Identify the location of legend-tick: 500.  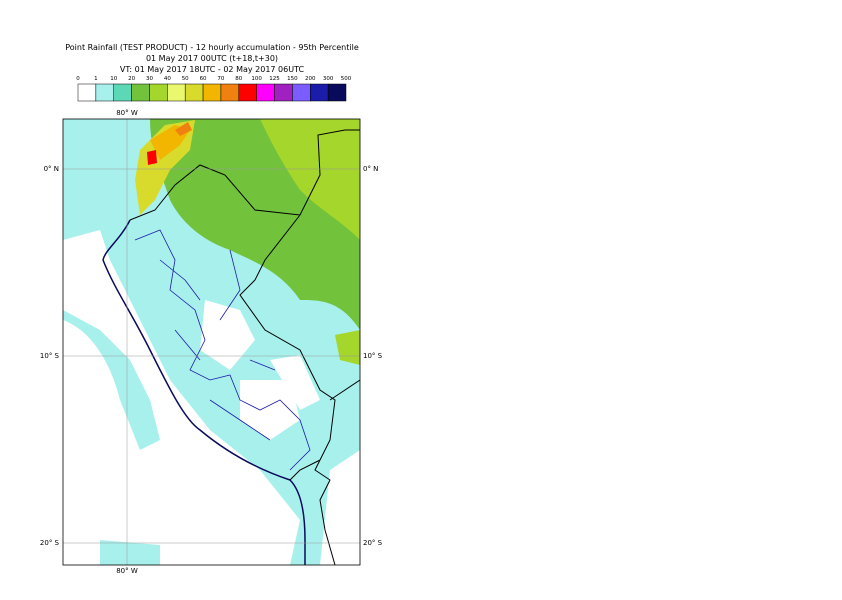
(346, 79).